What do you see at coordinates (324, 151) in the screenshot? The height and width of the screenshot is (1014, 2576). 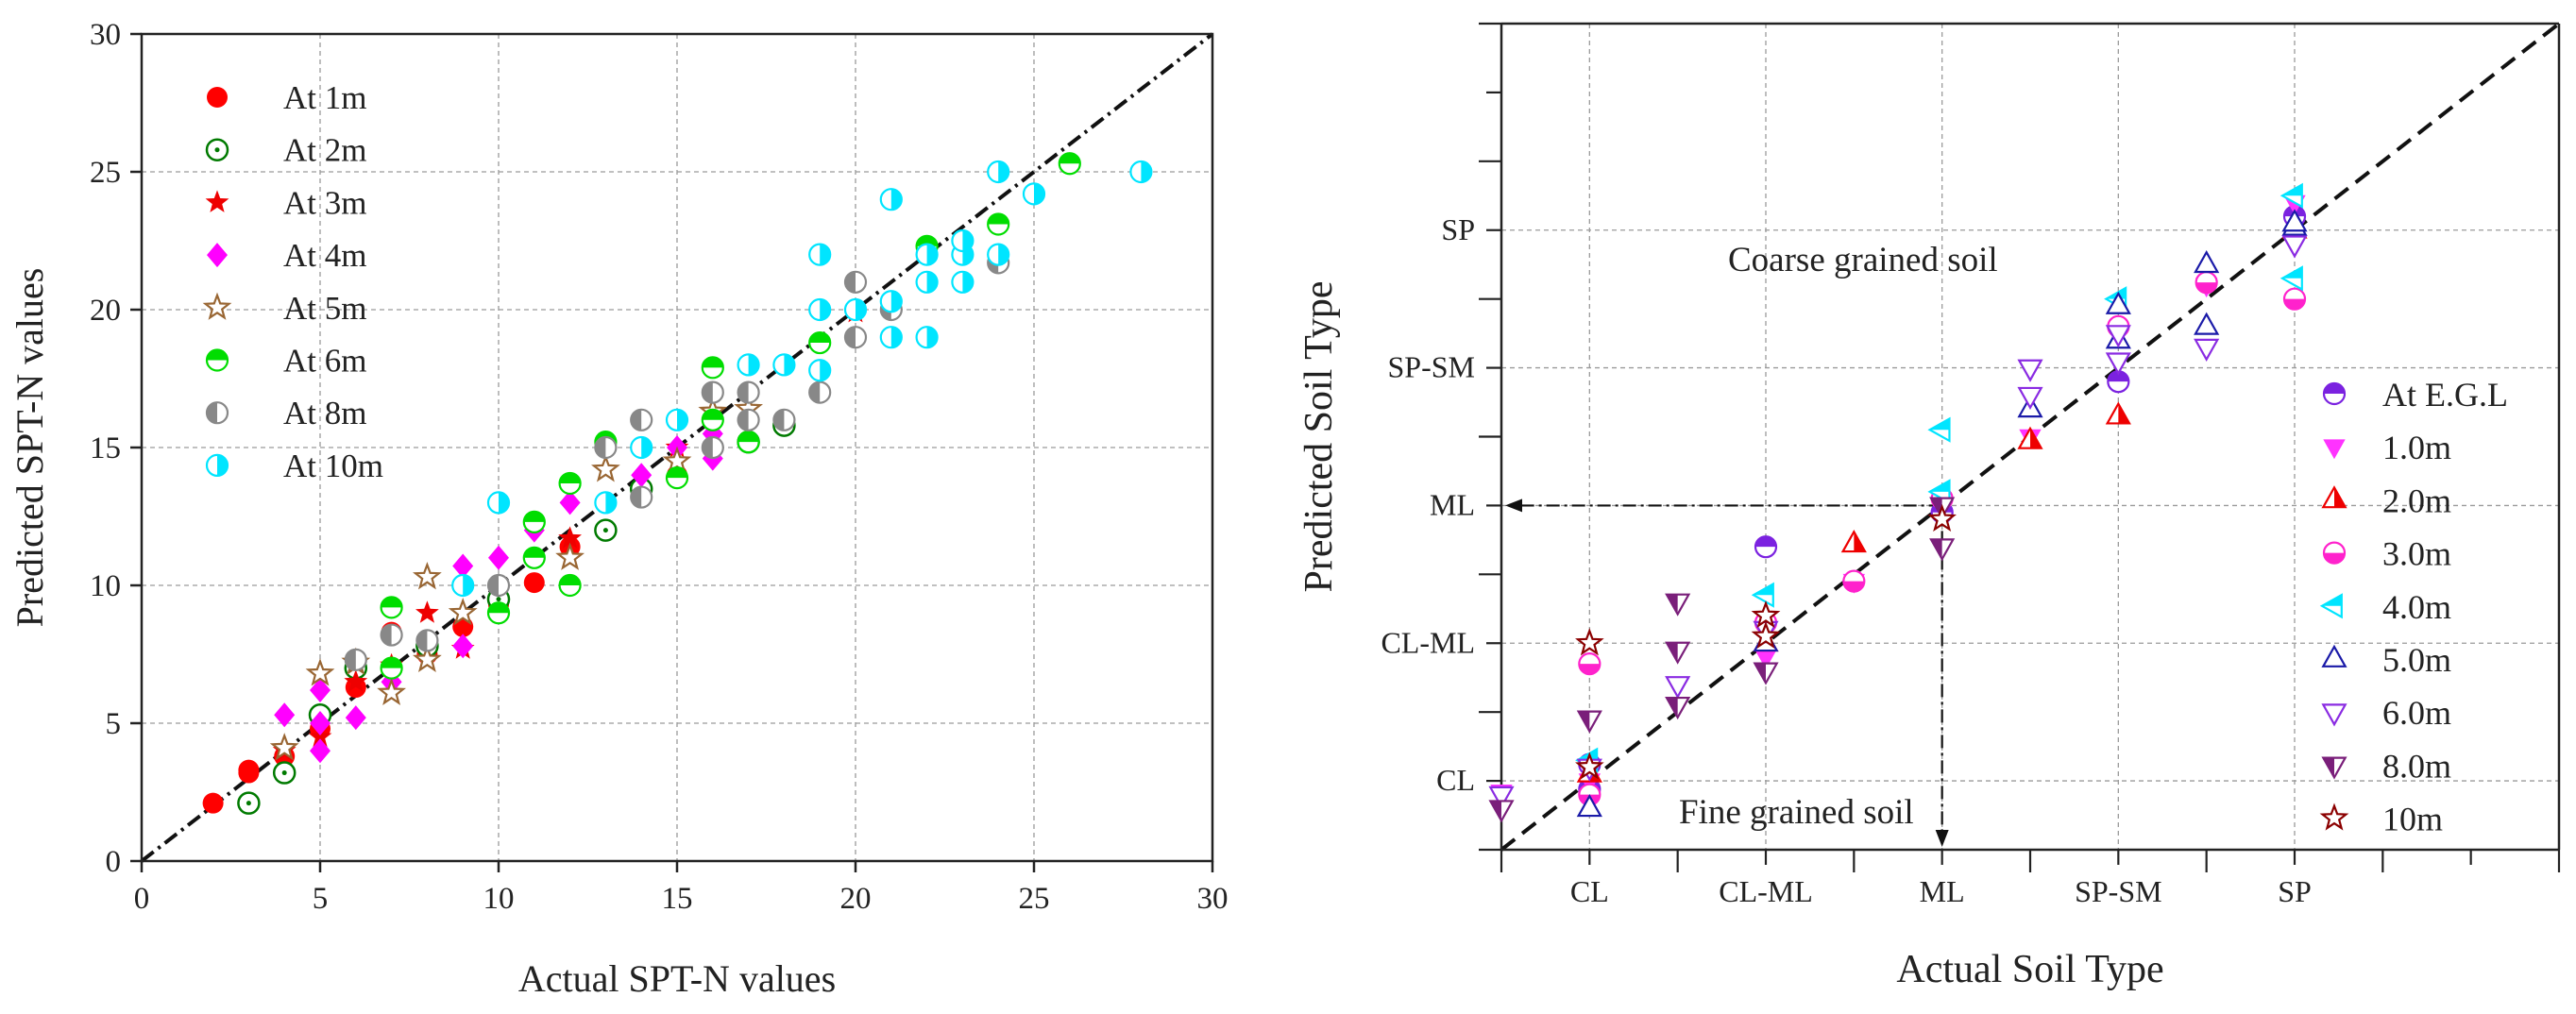 I see `legend-label: At 2m` at bounding box center [324, 151].